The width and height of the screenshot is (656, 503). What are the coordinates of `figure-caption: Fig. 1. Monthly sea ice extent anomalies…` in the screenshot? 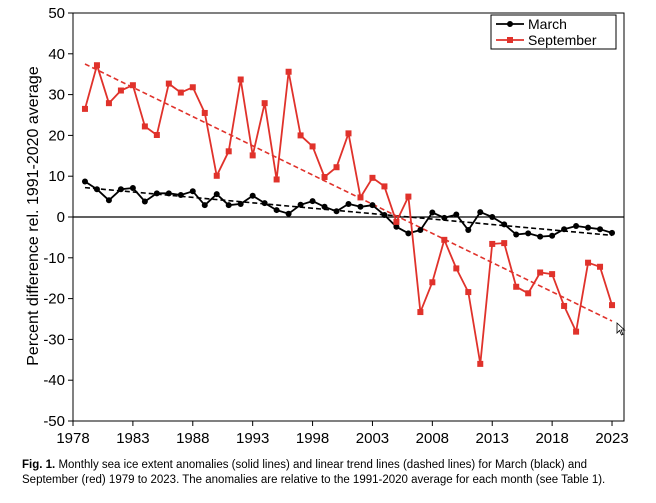 It's located at (329, 473).